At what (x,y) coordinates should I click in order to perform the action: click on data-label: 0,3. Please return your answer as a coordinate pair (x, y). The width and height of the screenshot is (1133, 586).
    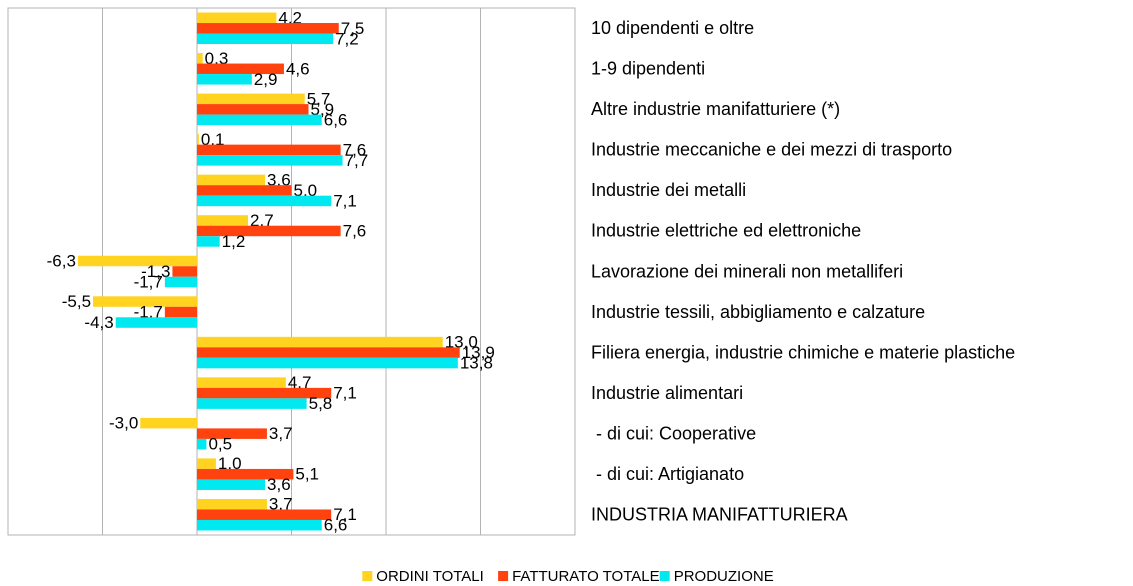
    Looking at the image, I should click on (217, 58).